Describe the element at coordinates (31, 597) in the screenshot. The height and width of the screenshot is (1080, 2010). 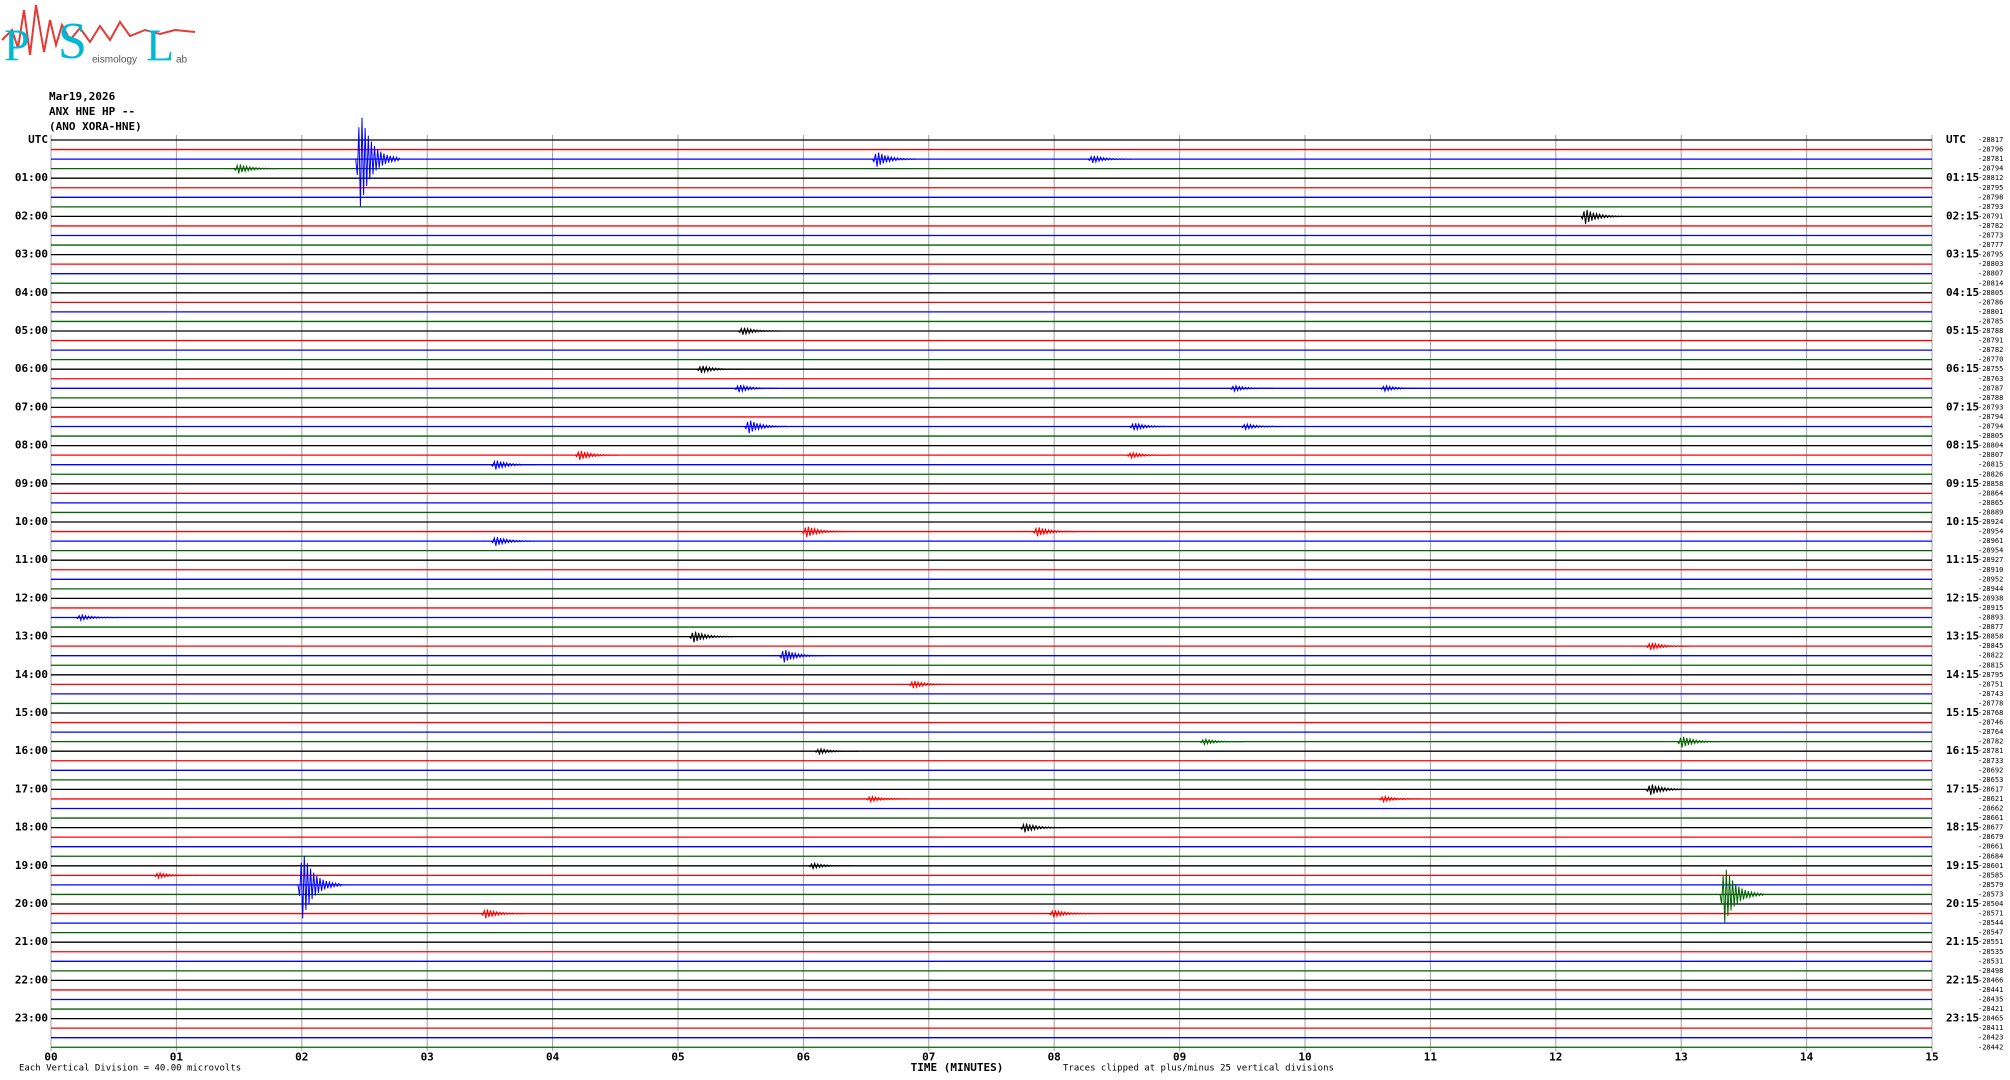
I see `hour-label-left: 12:00` at that location.